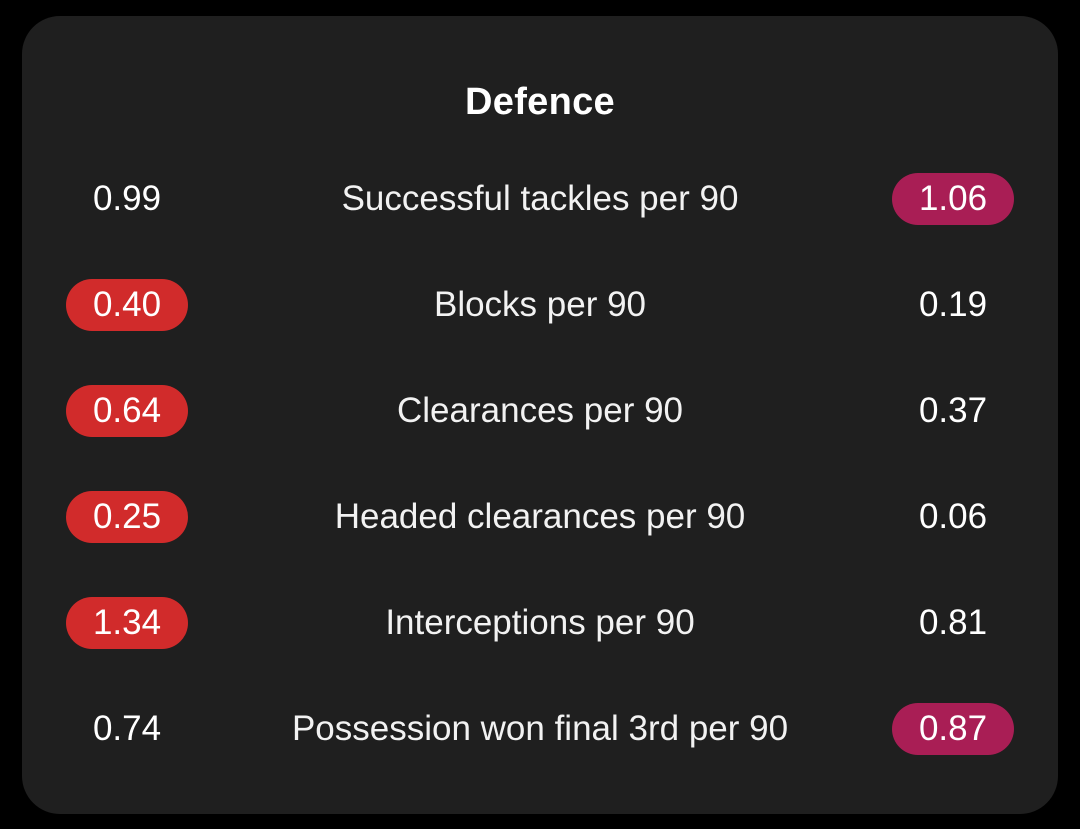 The width and height of the screenshot is (1080, 829). I want to click on stat-label: Successful tackles per 90, so click(540, 198).